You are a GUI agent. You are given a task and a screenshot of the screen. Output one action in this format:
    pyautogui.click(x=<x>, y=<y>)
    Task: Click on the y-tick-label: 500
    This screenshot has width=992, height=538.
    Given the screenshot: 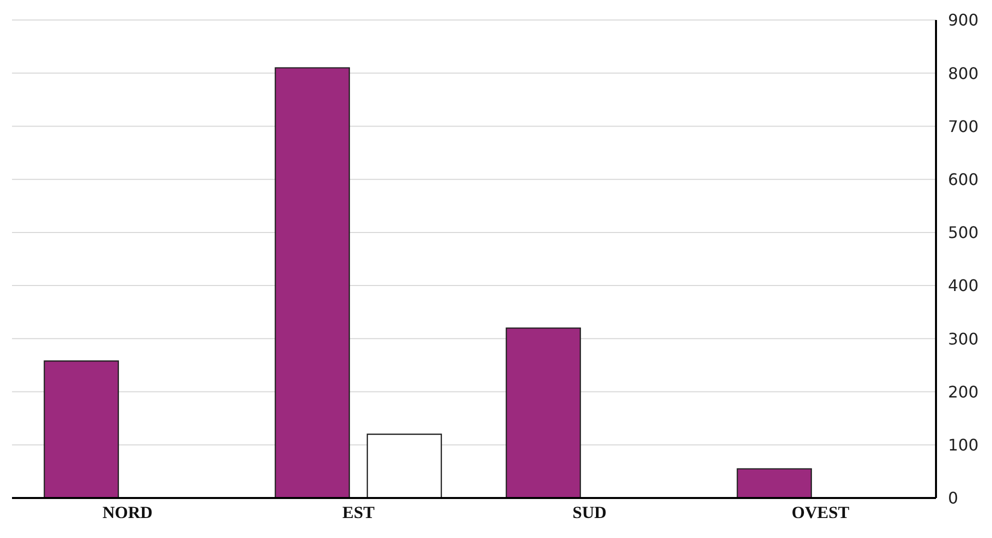 What is the action you would take?
    pyautogui.click(x=963, y=232)
    